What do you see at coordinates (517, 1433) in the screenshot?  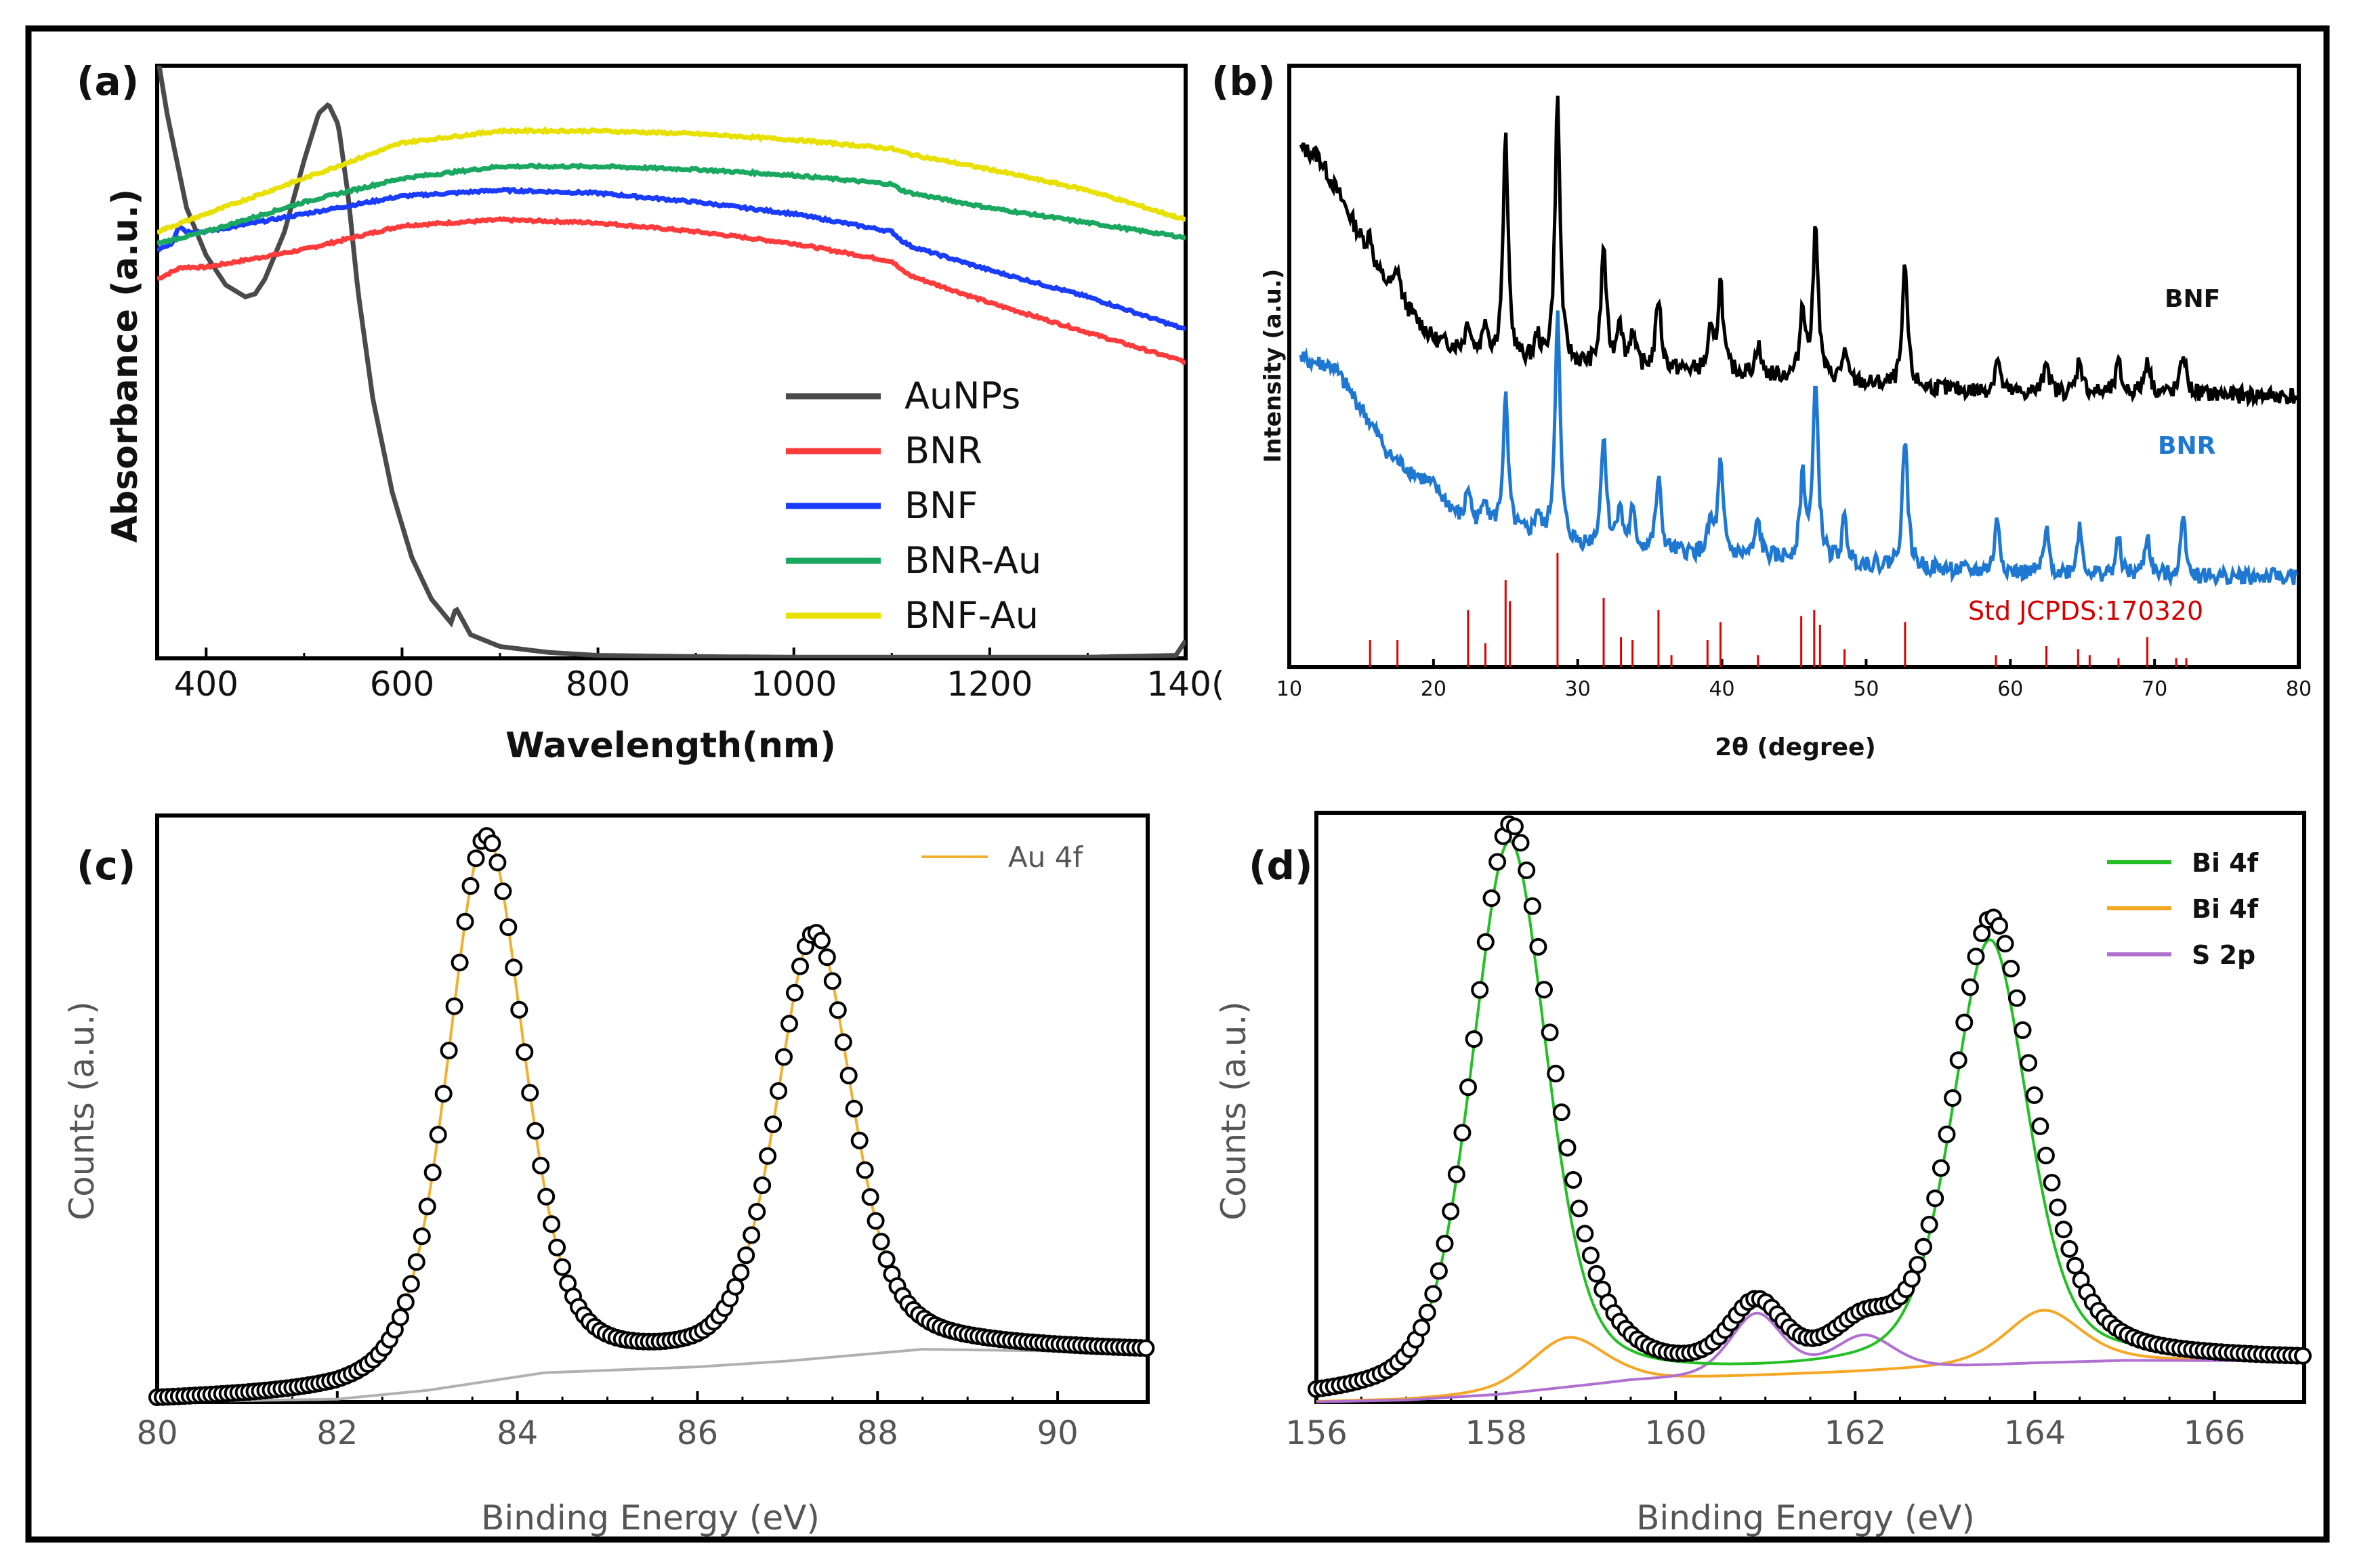 I see `x-tick-label: 84` at bounding box center [517, 1433].